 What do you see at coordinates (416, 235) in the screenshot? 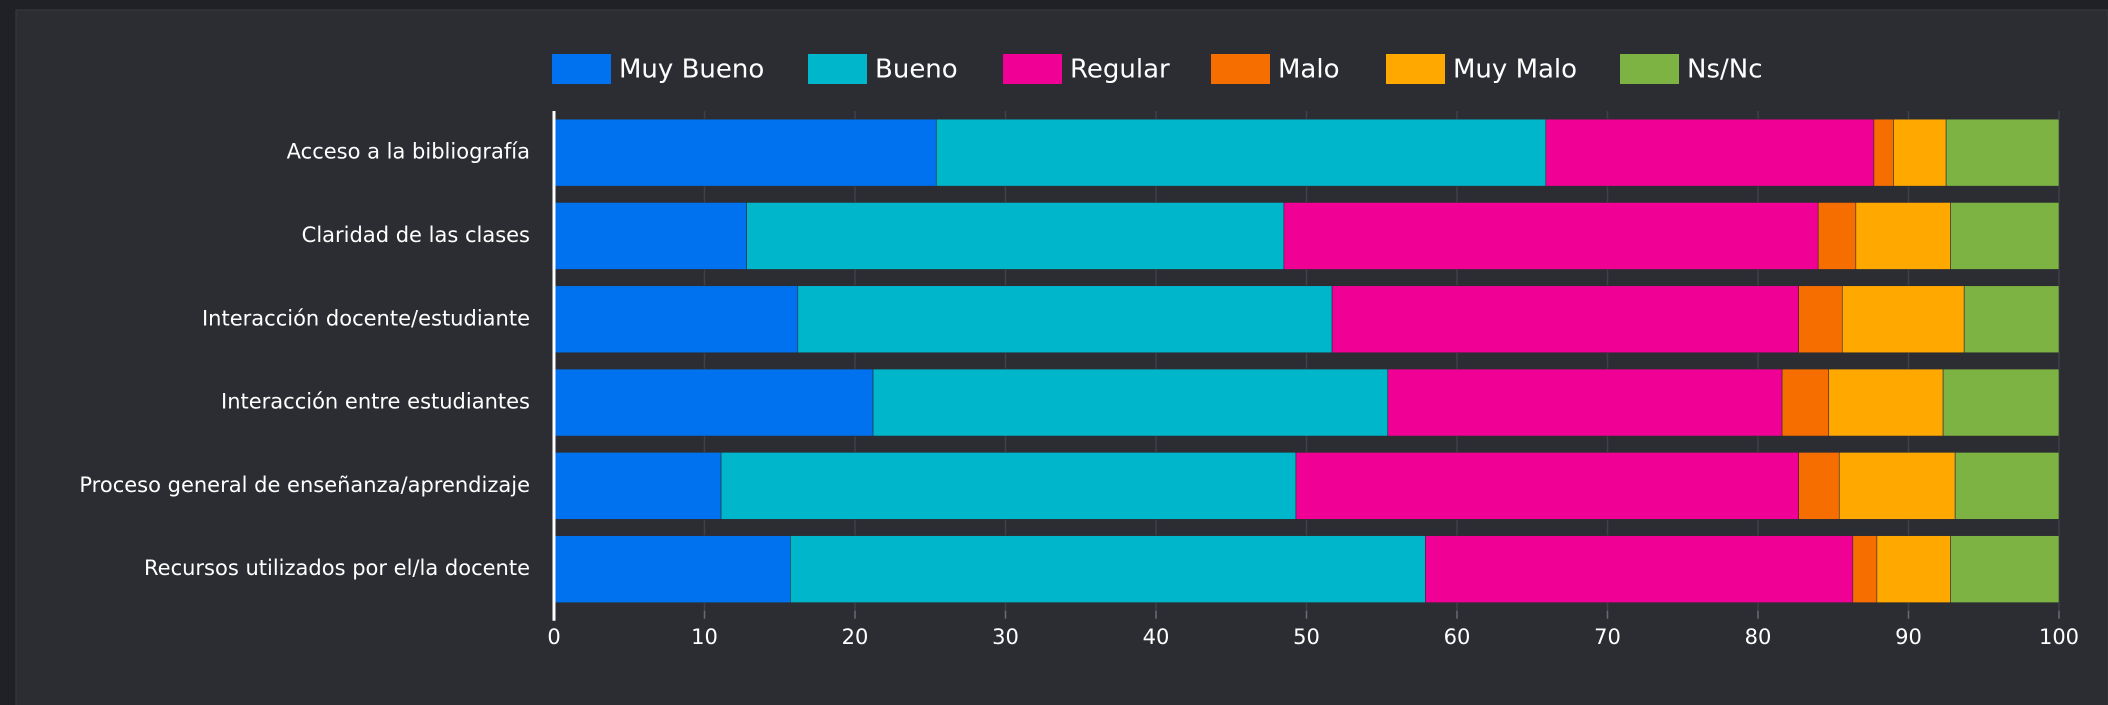
I see `y-tick-label: Claridad de las clases` at bounding box center [416, 235].